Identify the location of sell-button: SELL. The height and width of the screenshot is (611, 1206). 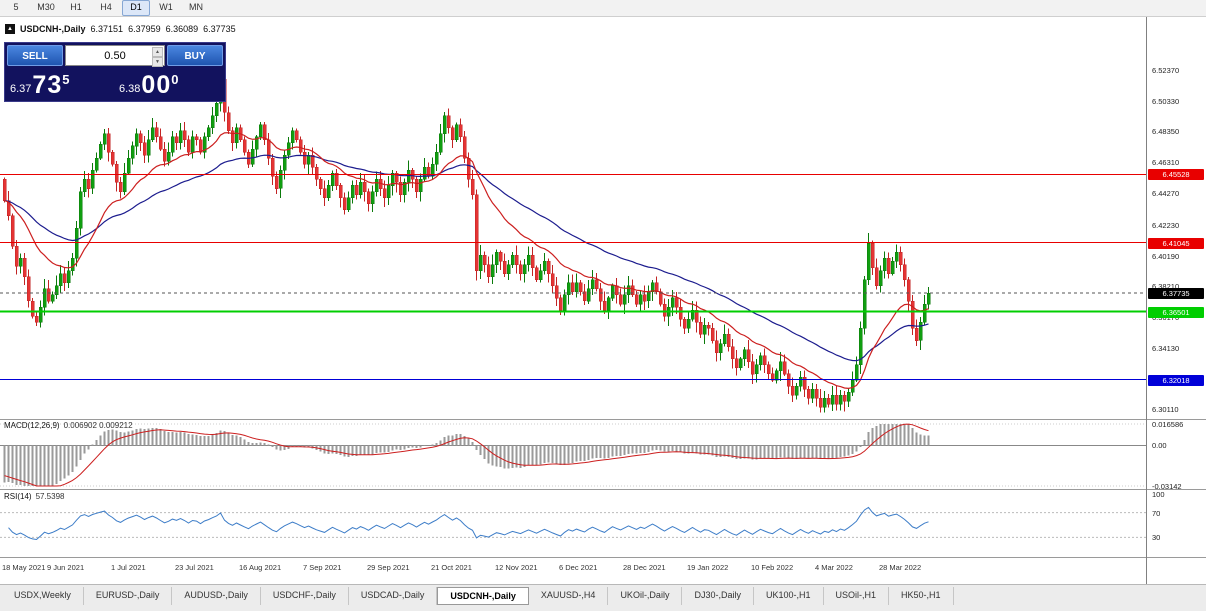
(35, 55).